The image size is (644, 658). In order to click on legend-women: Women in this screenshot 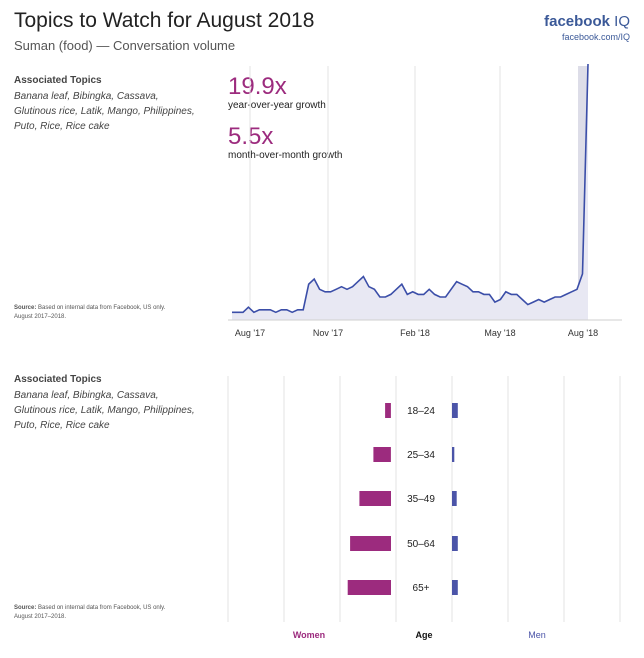, I will do `click(309, 635)`.